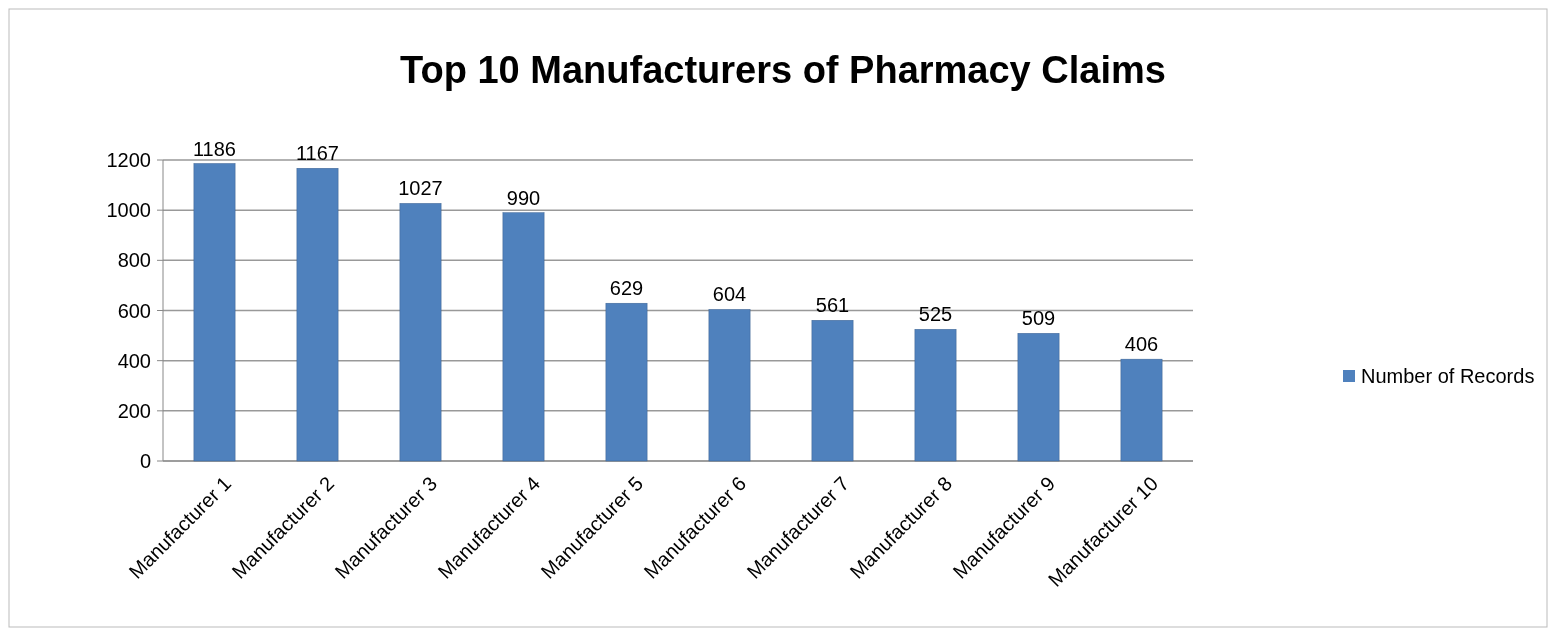 The height and width of the screenshot is (642, 1560). I want to click on y-tick-label: 800, so click(134, 260).